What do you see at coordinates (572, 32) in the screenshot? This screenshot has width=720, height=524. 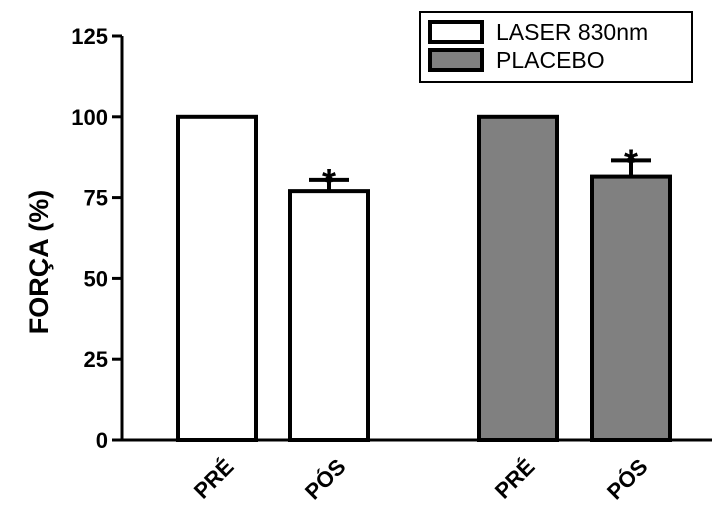 I see `legend-label: LASER 830nm` at bounding box center [572, 32].